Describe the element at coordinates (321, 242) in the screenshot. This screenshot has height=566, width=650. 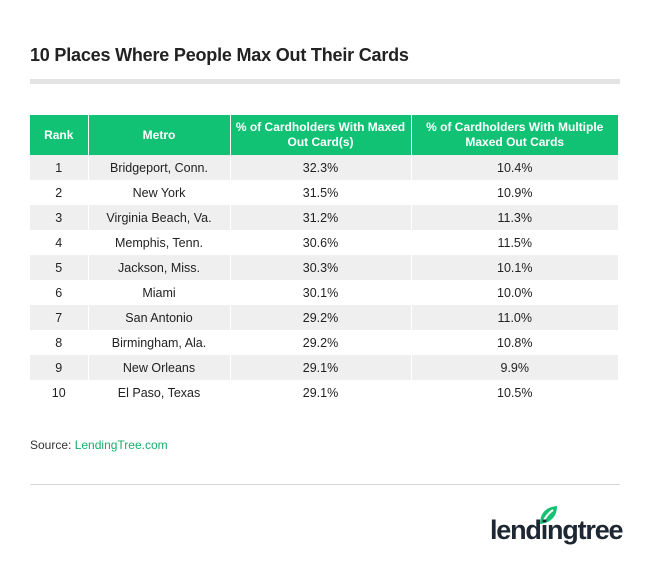
I see `maxed-out-cell: 30.6%` at that location.